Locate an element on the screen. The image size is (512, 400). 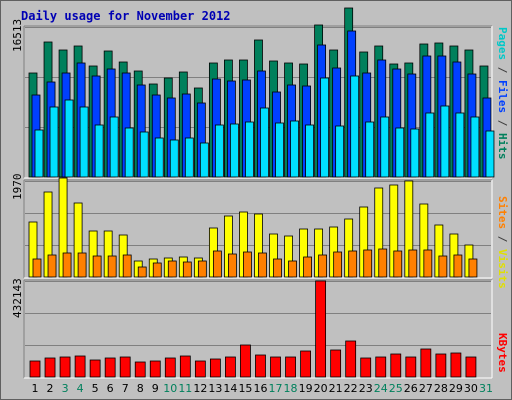
x-tick-label: 25 is located at coordinates (396, 388).